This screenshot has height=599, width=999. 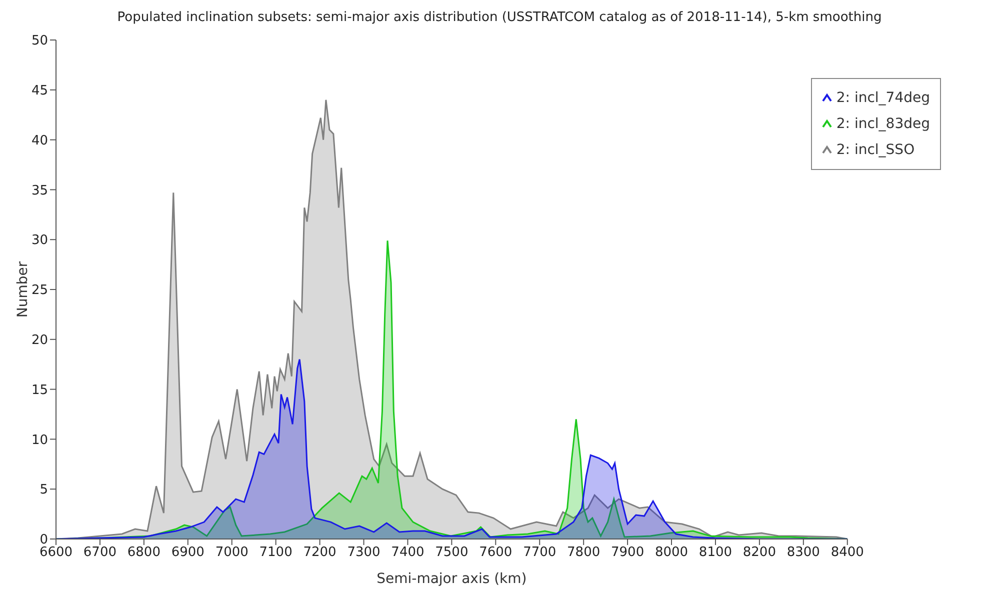 I want to click on x-tick-label: 8400, so click(x=847, y=552).